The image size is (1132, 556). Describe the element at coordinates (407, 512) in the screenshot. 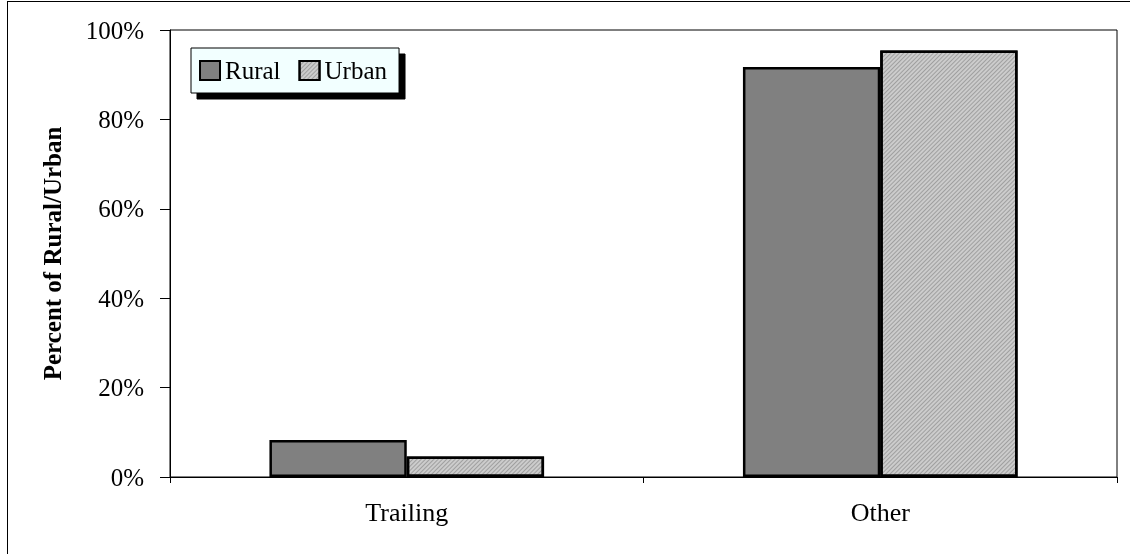

I see `x-tick-label: Trailing` at that location.